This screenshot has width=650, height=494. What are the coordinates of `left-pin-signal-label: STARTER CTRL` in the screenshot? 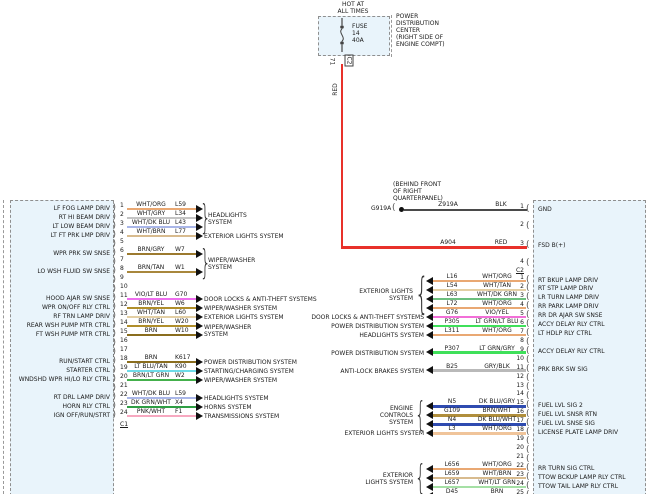 It's located at (88, 370).